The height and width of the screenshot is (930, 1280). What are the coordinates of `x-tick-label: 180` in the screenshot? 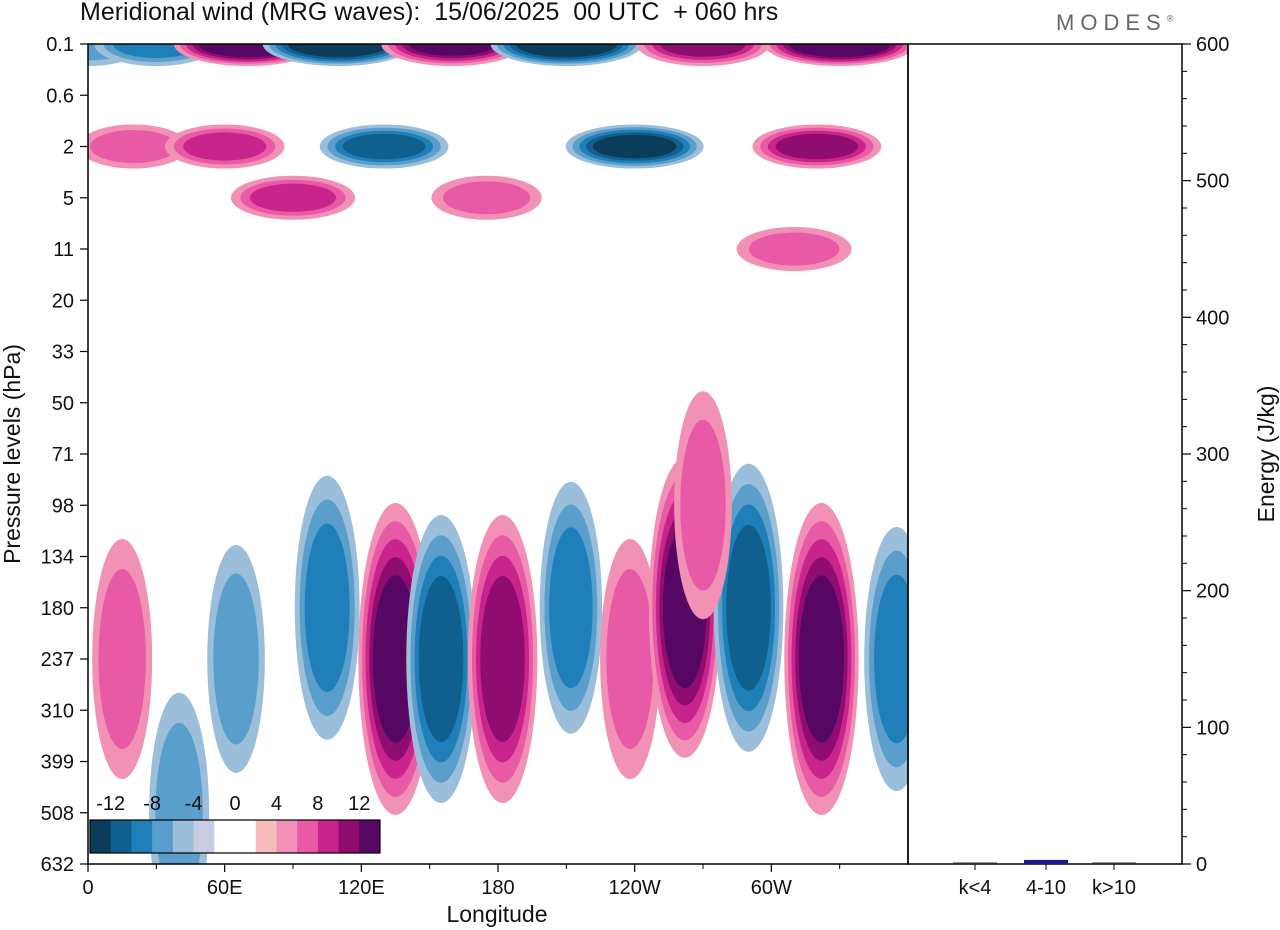 It's located at (497, 888).